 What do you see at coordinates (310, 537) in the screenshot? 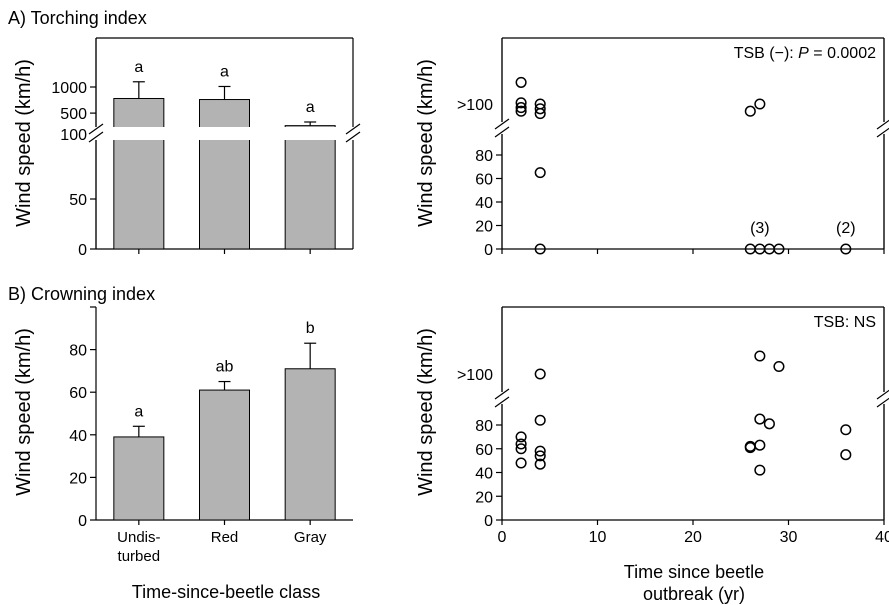
I see `category-label: Gray` at bounding box center [310, 537].